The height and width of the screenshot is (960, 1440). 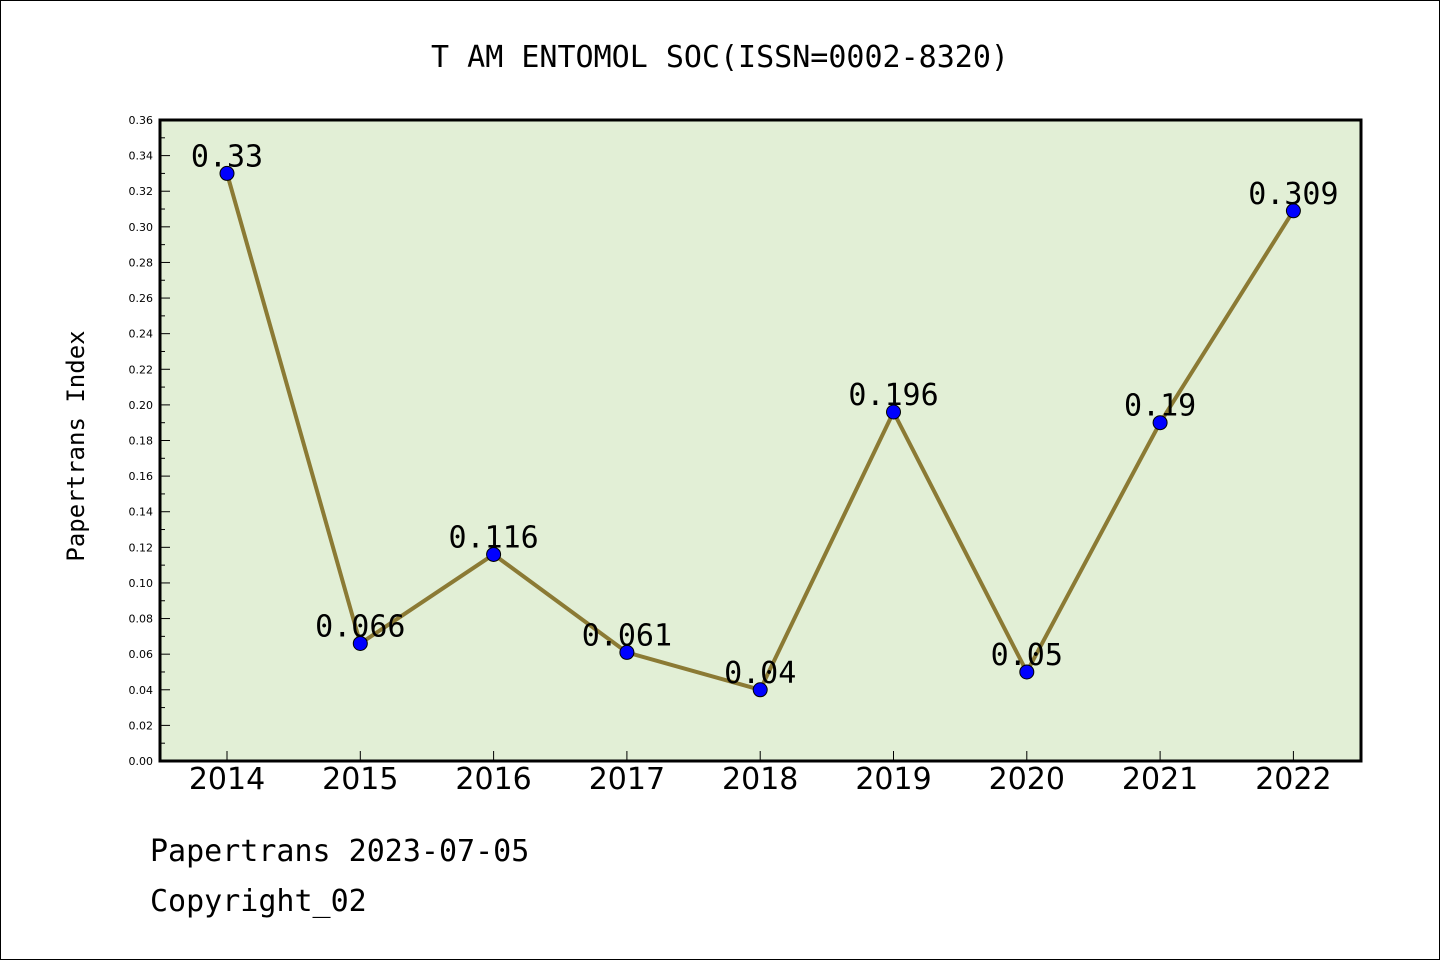 What do you see at coordinates (493, 537) in the screenshot?
I see `data-label: 0.116` at bounding box center [493, 537].